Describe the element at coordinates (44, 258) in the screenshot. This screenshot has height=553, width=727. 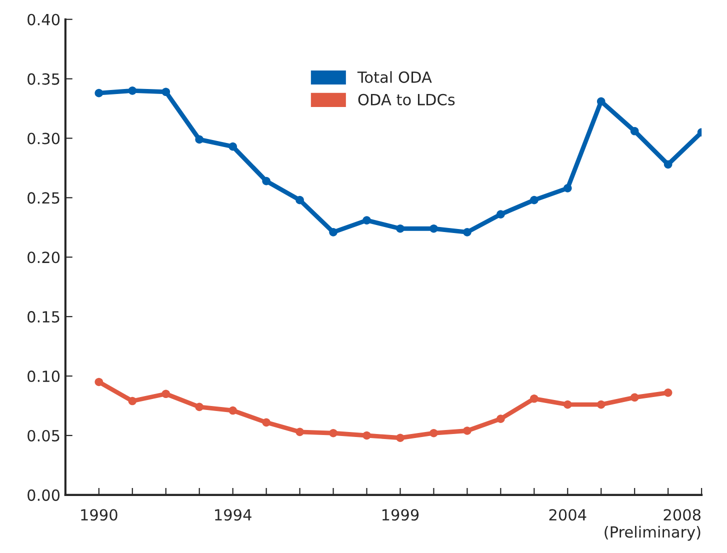
I see `y-tick-label: 0.20` at that location.